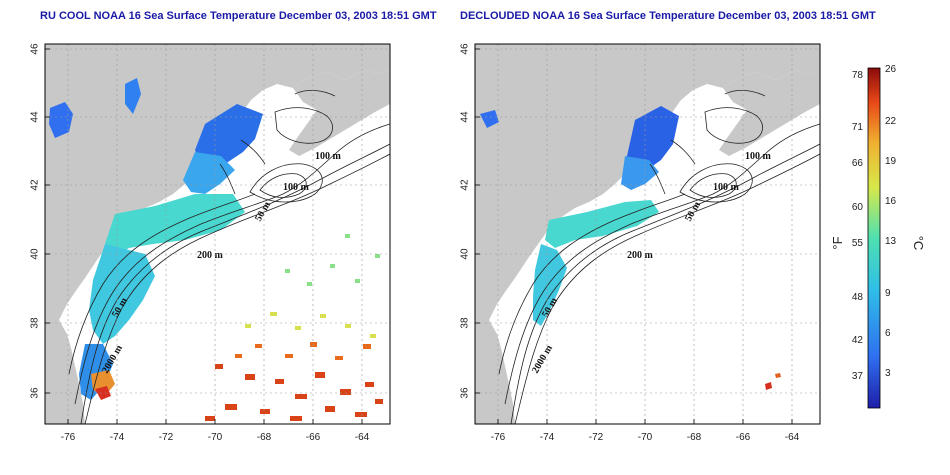 The image size is (950, 475). What do you see at coordinates (858, 75) in the screenshot?
I see `colorbar-f-tick: 78` at bounding box center [858, 75].